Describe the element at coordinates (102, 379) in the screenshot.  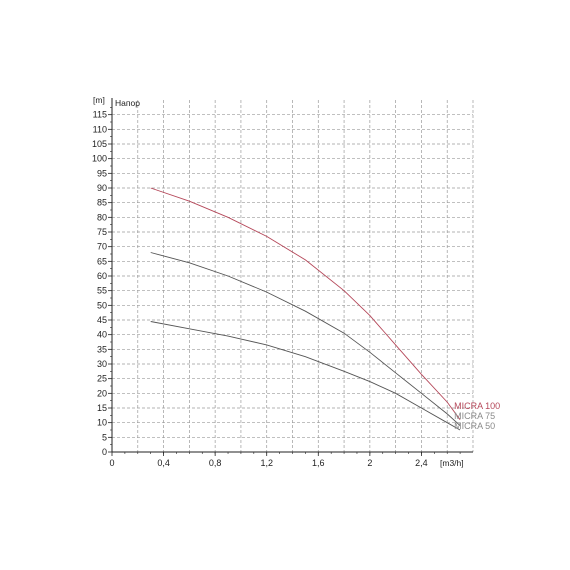
I see `y-tick-label: 25` at that location.